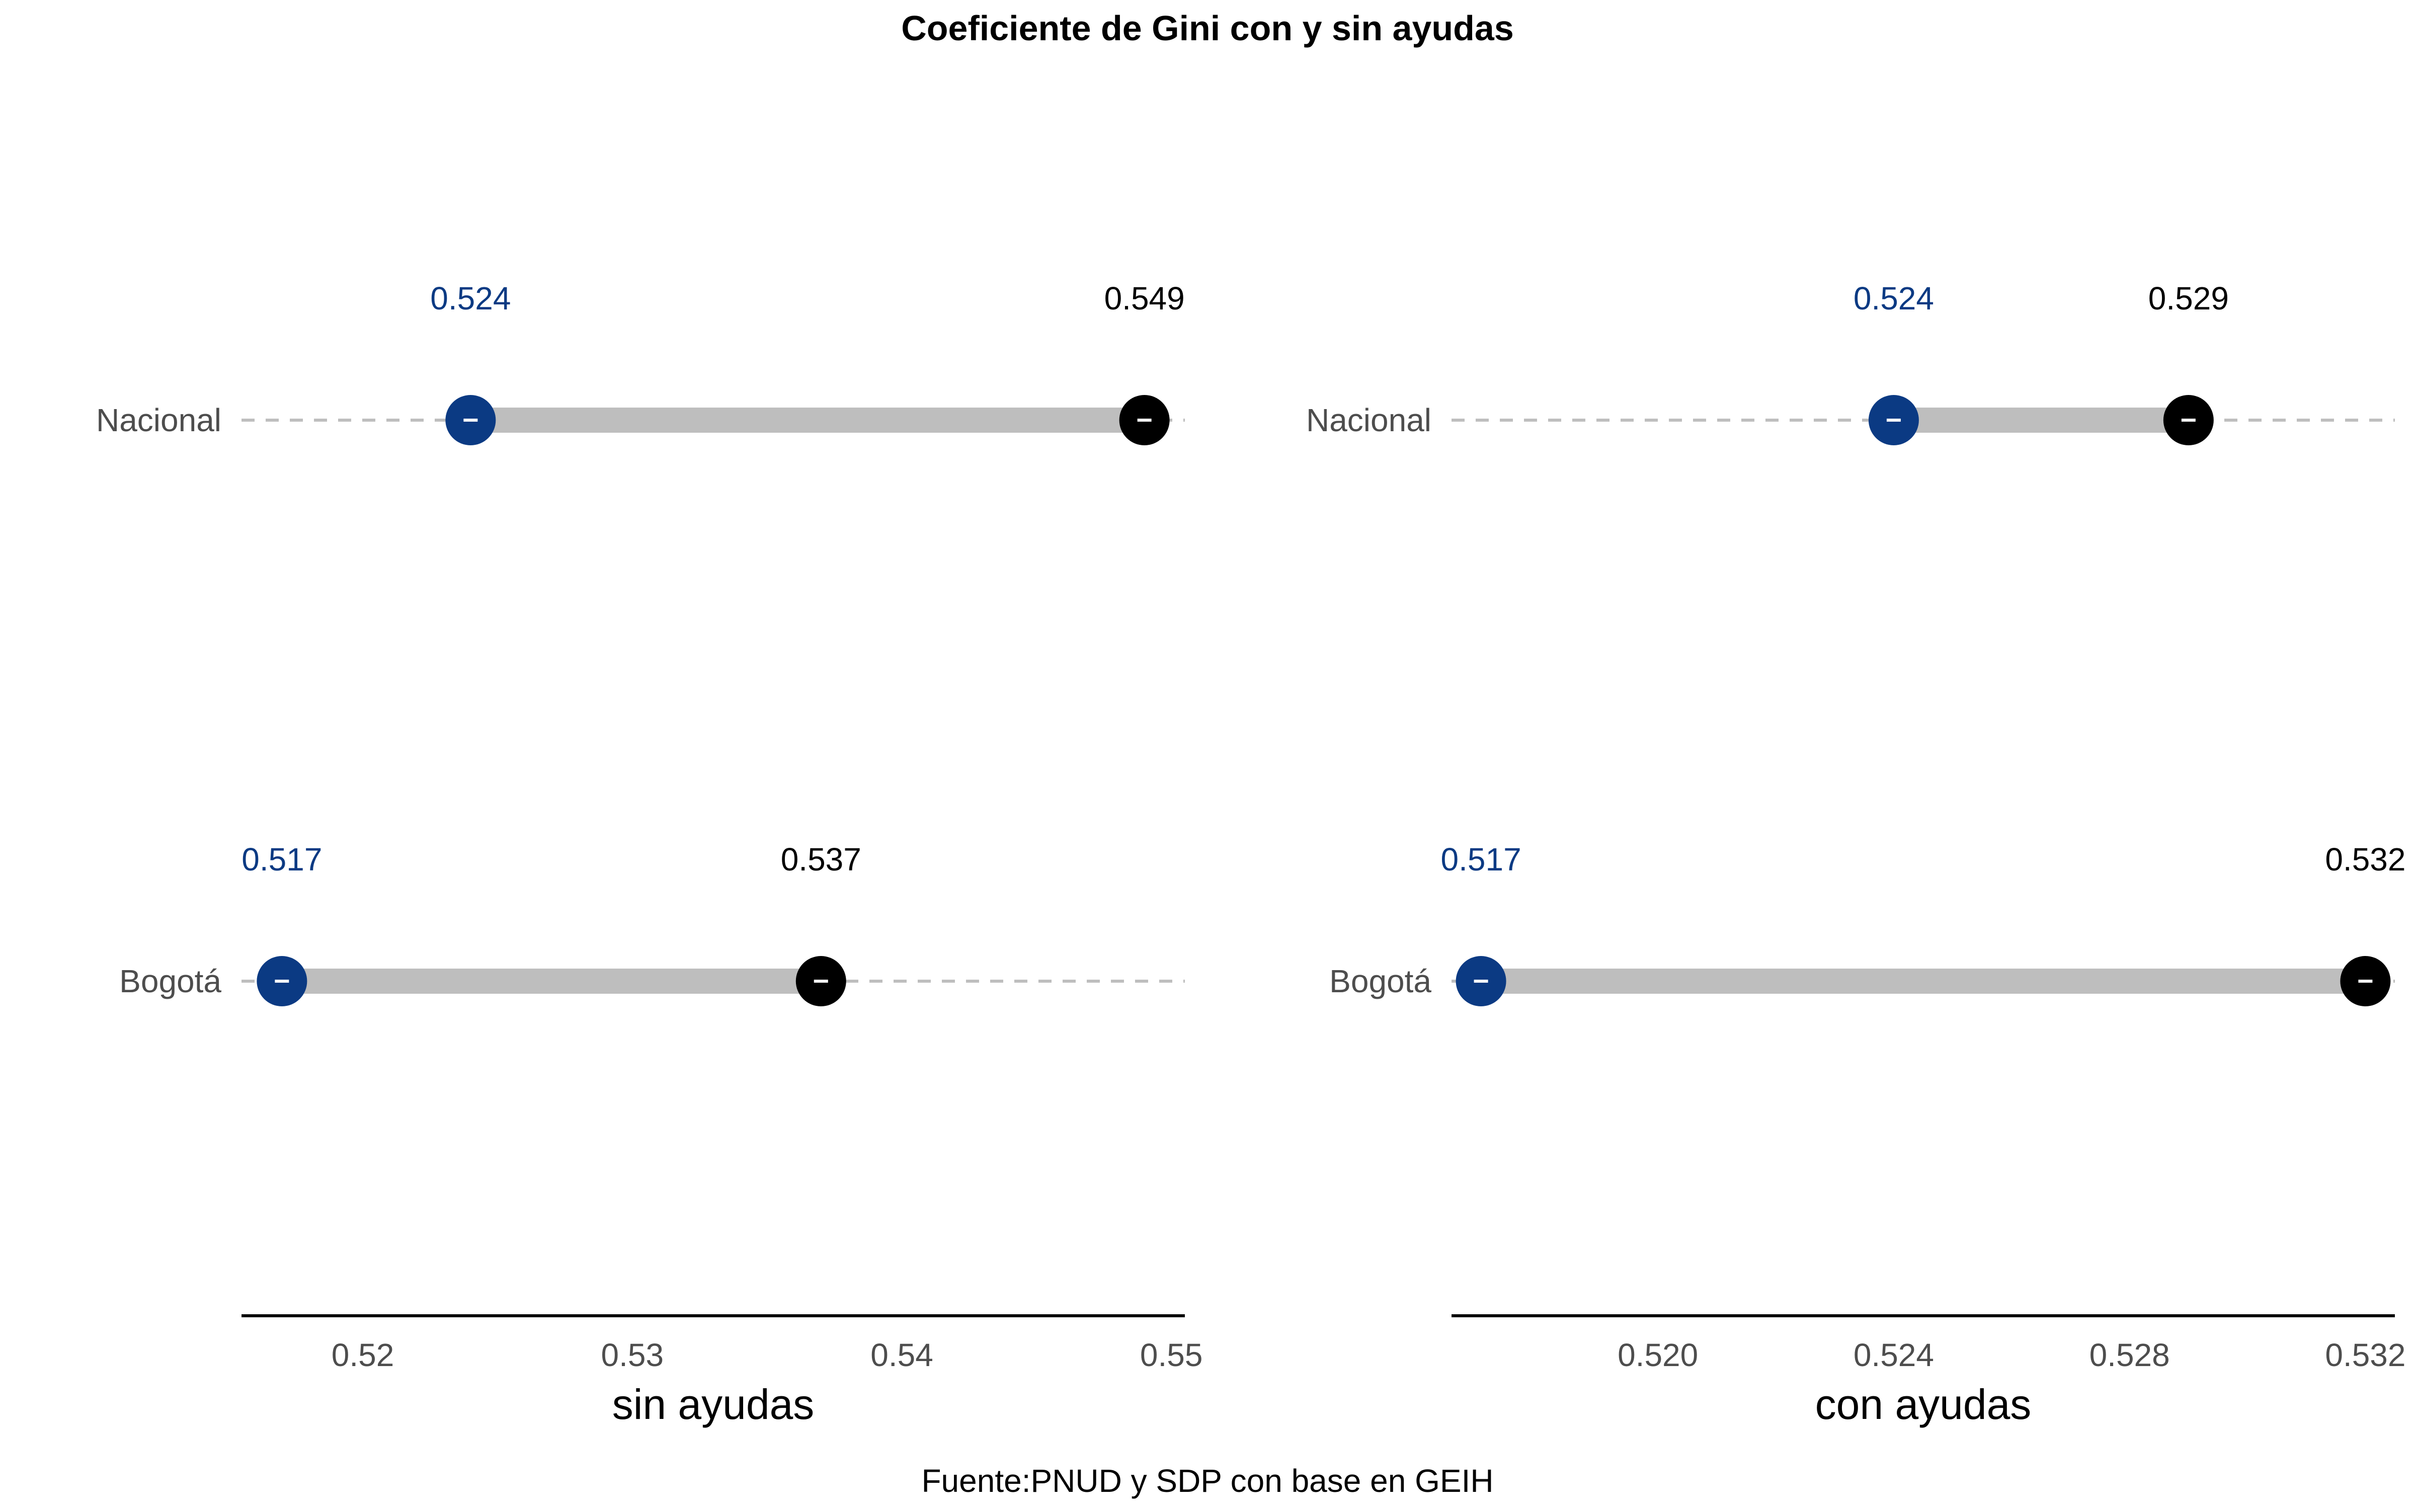 The height and width of the screenshot is (1512, 2415). What do you see at coordinates (1144, 298) in the screenshot?
I see `high-value-label: 0.549` at bounding box center [1144, 298].